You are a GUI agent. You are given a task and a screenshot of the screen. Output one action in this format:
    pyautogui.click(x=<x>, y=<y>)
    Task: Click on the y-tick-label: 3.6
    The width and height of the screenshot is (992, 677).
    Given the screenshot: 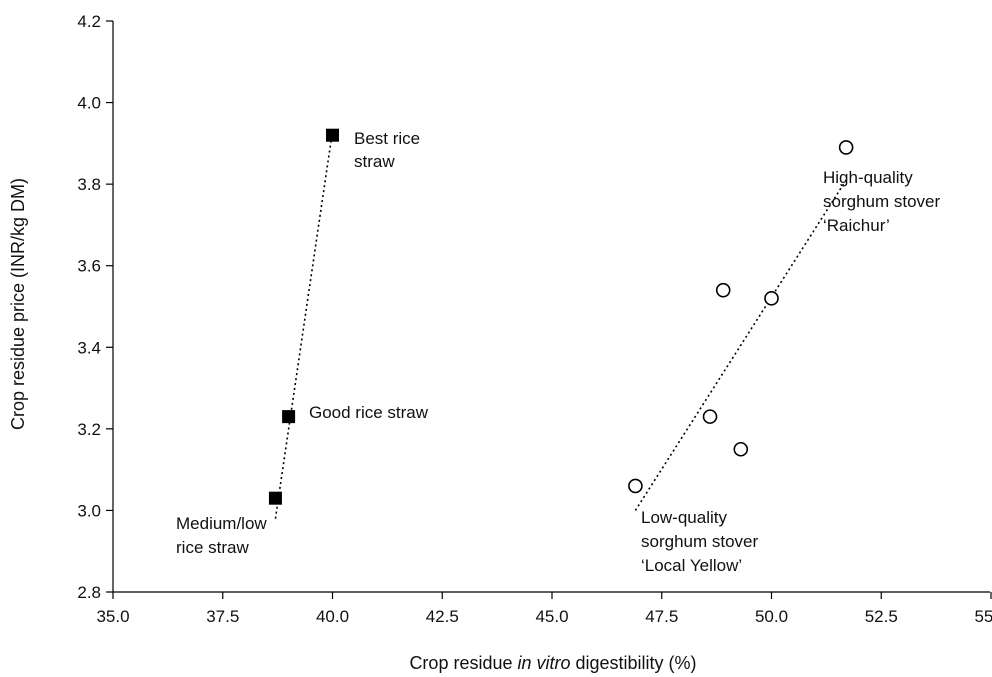 What is the action you would take?
    pyautogui.click(x=89, y=266)
    